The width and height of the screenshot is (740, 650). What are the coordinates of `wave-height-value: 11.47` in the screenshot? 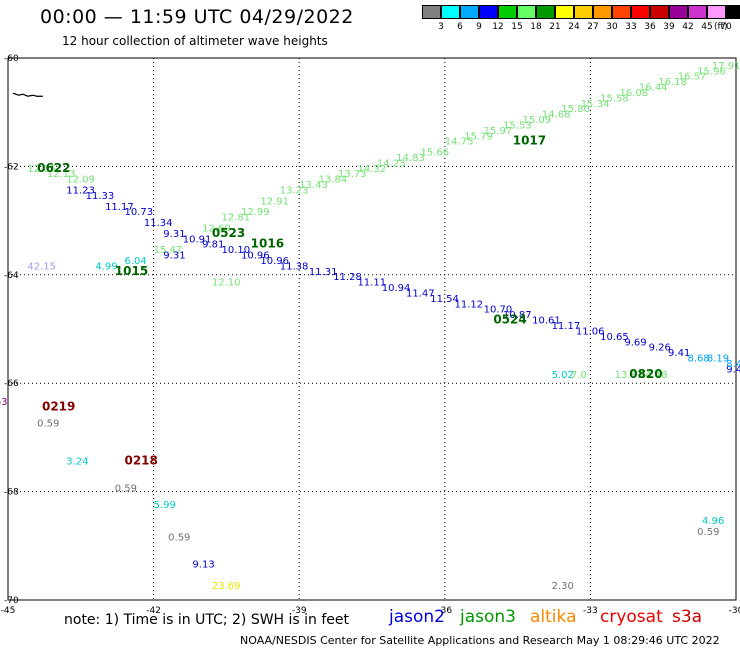 It's located at (420, 293).